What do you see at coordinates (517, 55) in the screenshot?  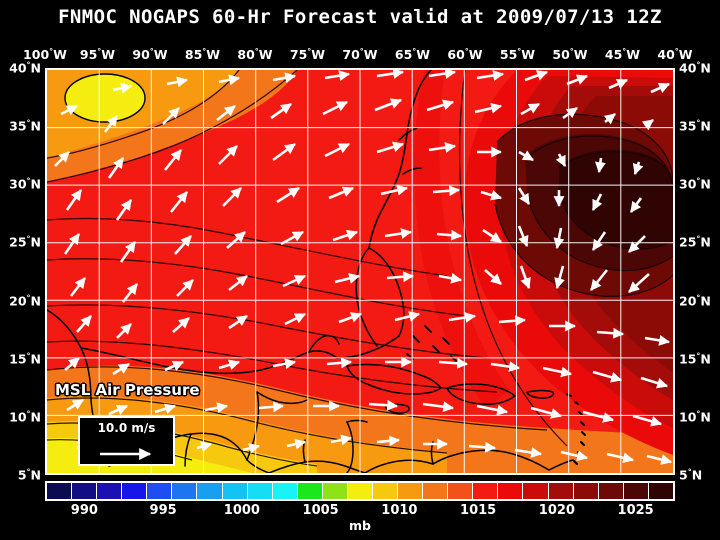 I see `lon-tick-label: 55°W` at bounding box center [517, 55].